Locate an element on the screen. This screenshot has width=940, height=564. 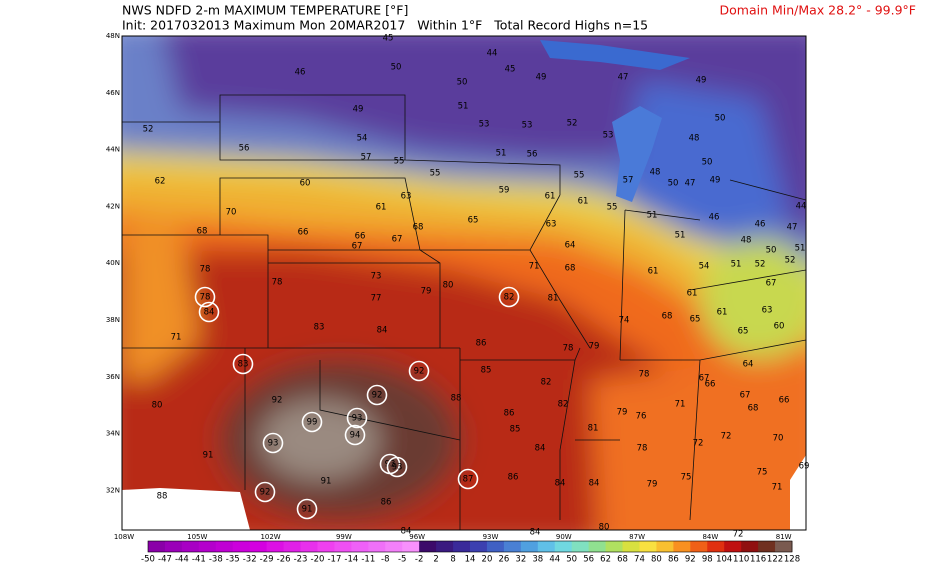
lon-label: 84W is located at coordinates (710, 537).